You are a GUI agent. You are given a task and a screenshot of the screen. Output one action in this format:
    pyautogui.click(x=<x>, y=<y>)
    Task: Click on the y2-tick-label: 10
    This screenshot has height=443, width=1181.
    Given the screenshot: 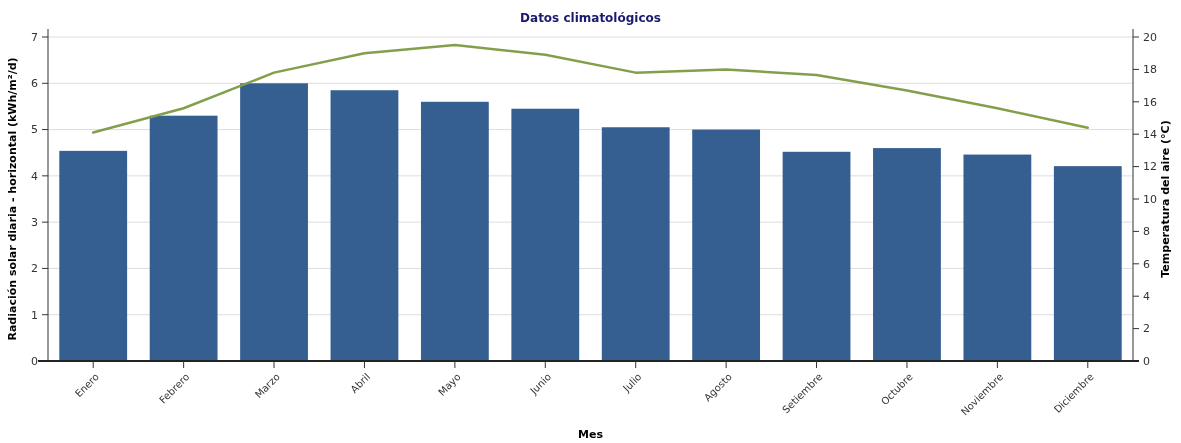 What is the action you would take?
    pyautogui.click(x=1150, y=199)
    